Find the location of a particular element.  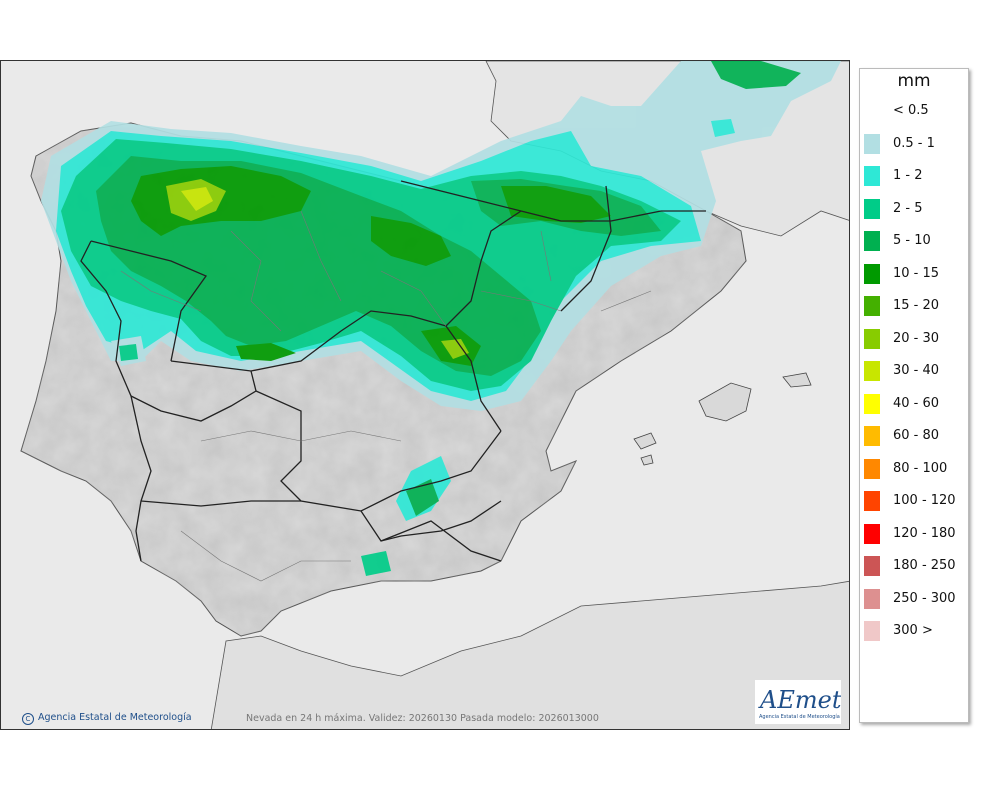

legend-label: 20 - 30 is located at coordinates (916, 338).